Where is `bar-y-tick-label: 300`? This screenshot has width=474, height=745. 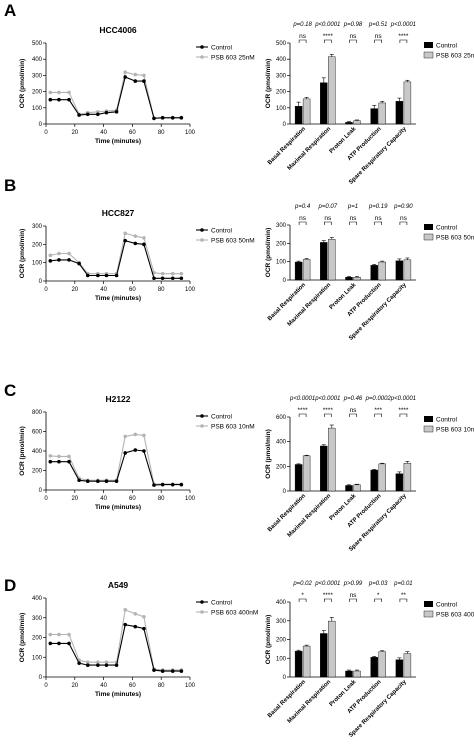 bar-y-tick-label: 300 is located at coordinates (281, 622).